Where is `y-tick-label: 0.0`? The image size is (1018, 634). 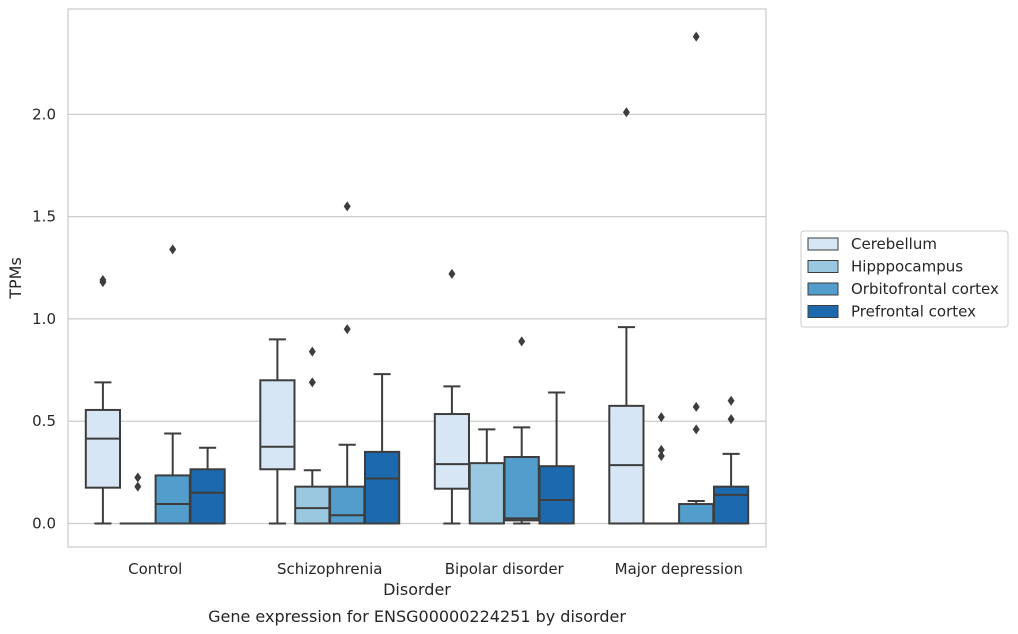
y-tick-label: 0.0 is located at coordinates (44, 523).